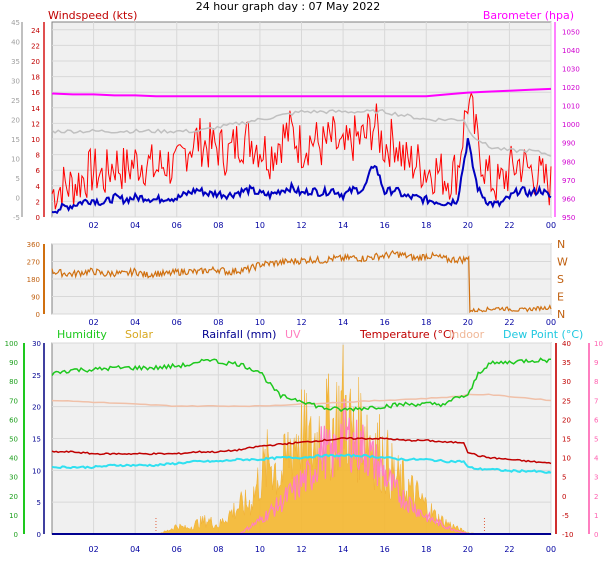  I want to click on uv-tick-label: 9, so click(596, 363).